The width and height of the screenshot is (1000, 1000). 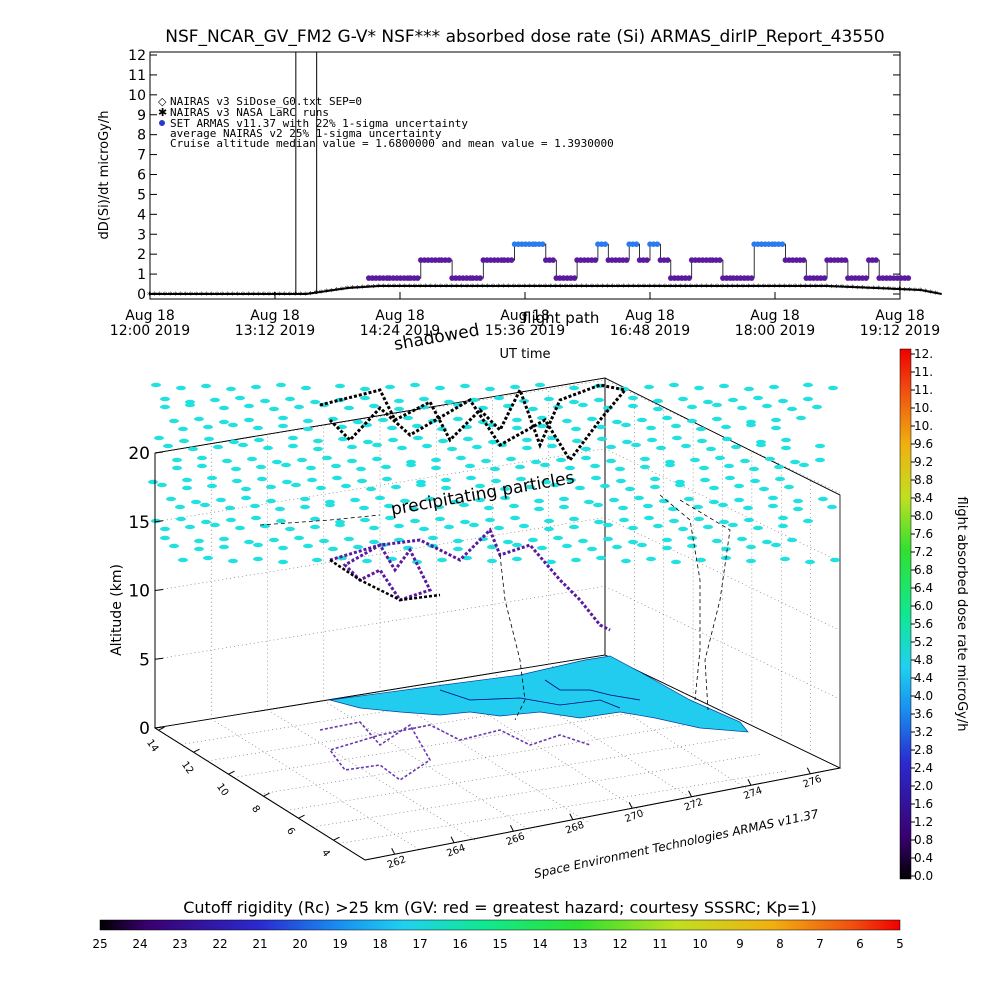 I want to click on latitude-tick-label: 8, so click(x=255, y=810).